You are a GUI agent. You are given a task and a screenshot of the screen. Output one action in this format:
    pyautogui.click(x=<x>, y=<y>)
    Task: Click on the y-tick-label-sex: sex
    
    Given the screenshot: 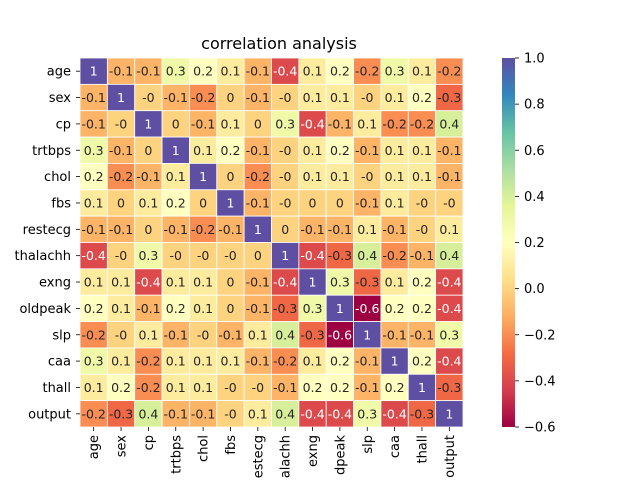 What is the action you would take?
    pyautogui.click(x=60, y=98)
    